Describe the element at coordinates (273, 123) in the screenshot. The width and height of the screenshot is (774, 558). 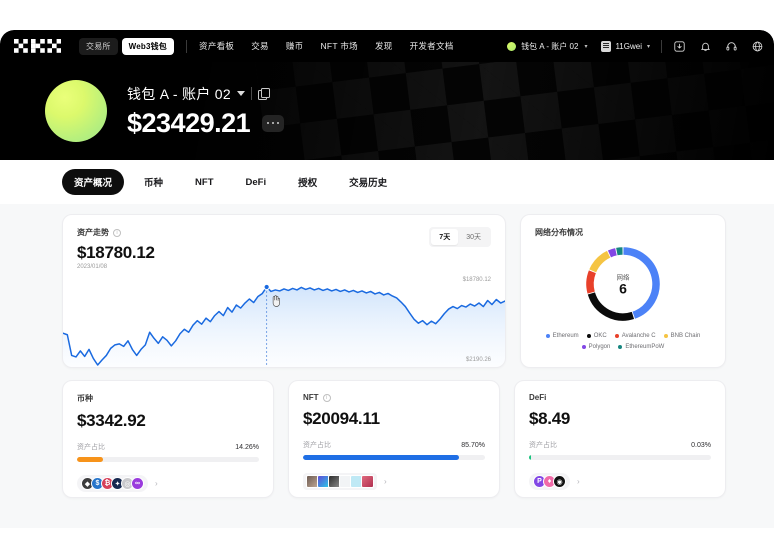
I see `more-options-button` at that location.